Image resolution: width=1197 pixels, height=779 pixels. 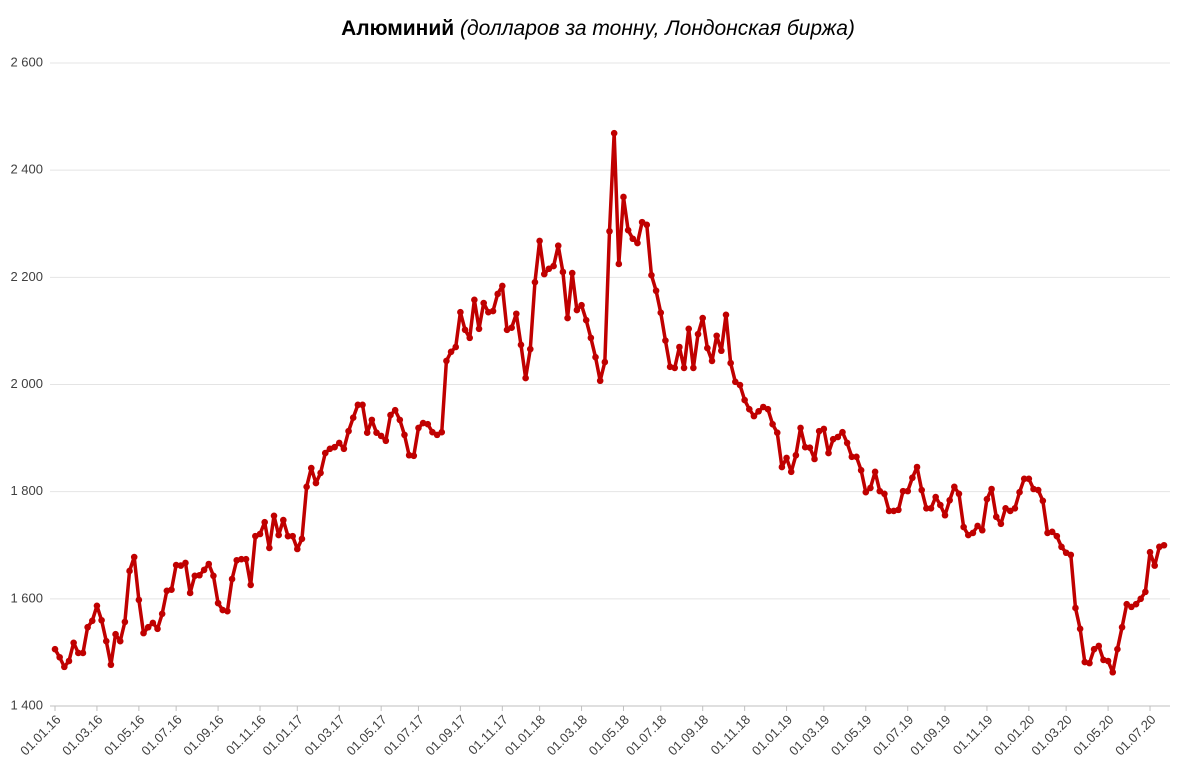 What do you see at coordinates (688, 735) in the screenshot?
I see `x-tick-label: 01.09.18` at bounding box center [688, 735].